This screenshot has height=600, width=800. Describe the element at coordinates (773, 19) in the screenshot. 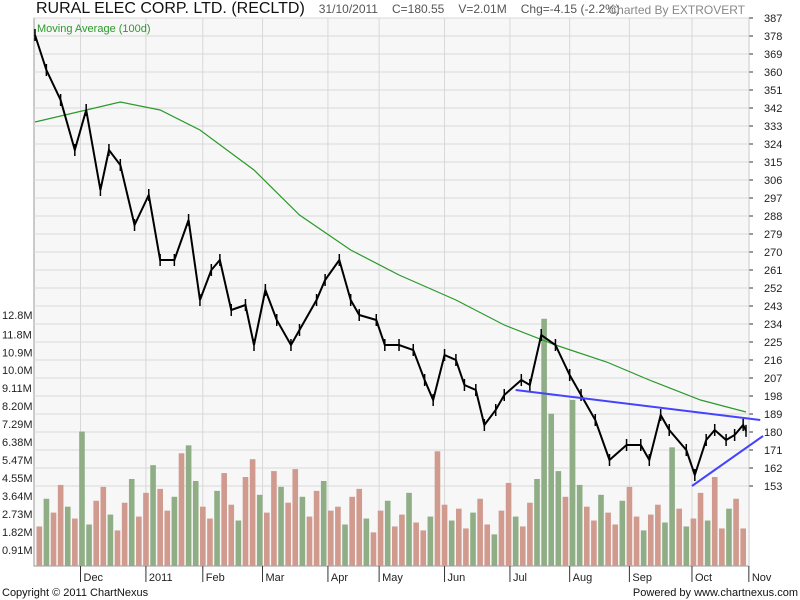

I see `price-tick-label: 387` at that location.